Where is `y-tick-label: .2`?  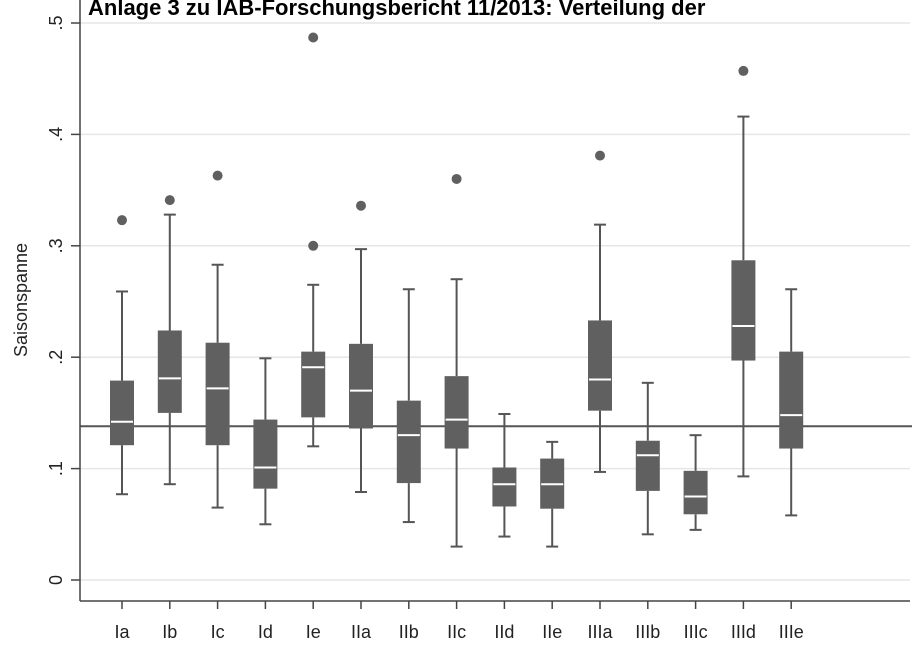 y-tick-label: .2 is located at coordinates (56, 357).